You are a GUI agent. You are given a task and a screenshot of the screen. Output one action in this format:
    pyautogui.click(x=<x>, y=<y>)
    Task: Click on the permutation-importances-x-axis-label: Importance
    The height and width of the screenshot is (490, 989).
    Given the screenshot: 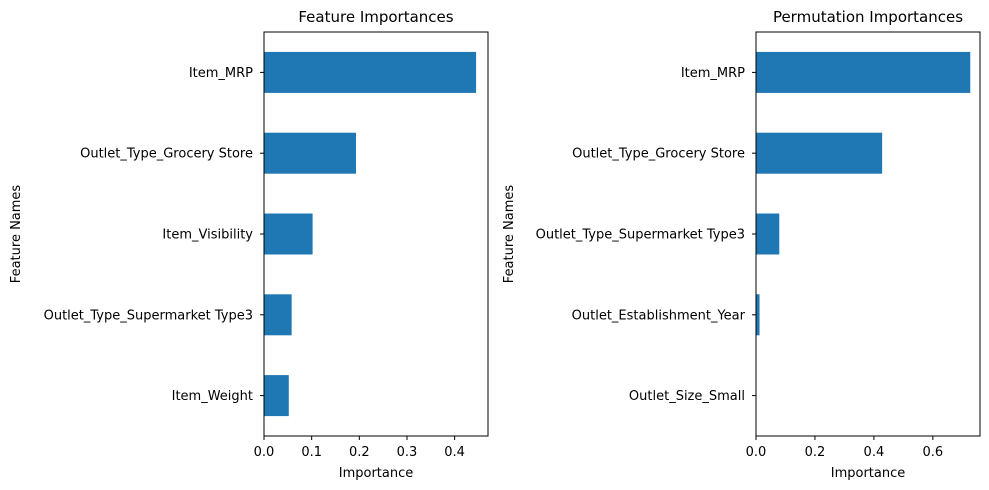 What is the action you would take?
    pyautogui.click(x=868, y=473)
    